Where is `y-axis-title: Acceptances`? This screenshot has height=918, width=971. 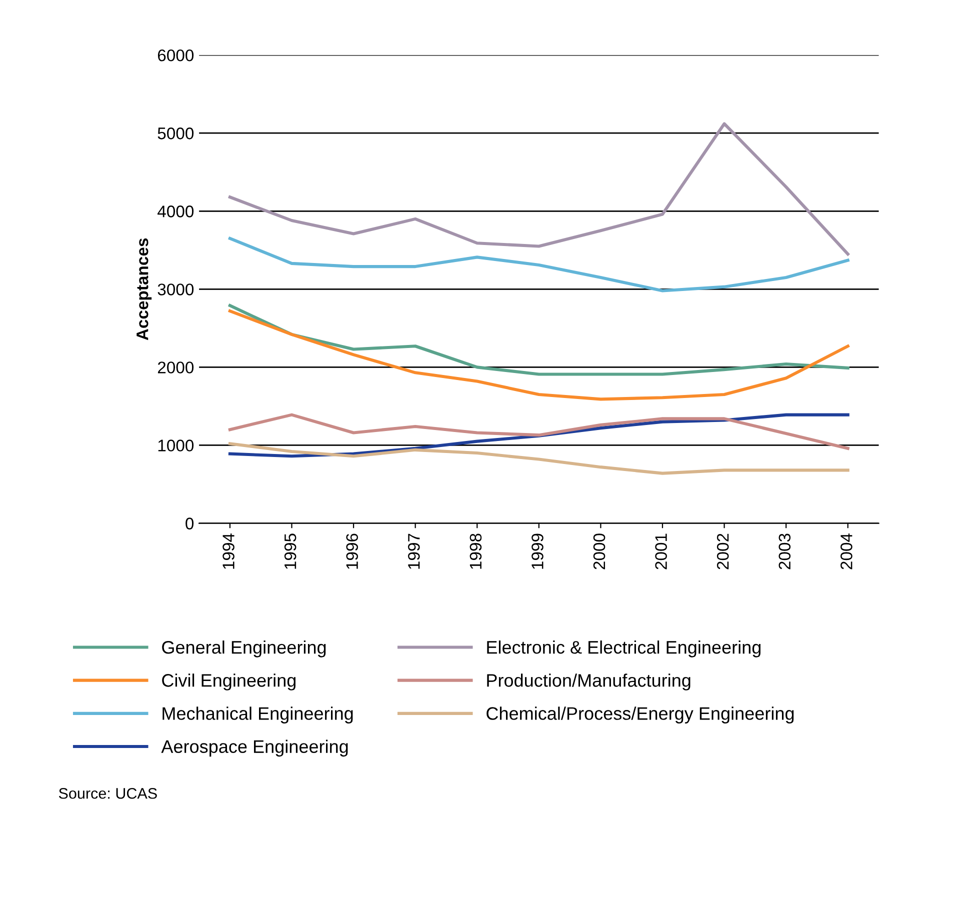
y-axis-title: Acceptances is located at coordinates (144, 289).